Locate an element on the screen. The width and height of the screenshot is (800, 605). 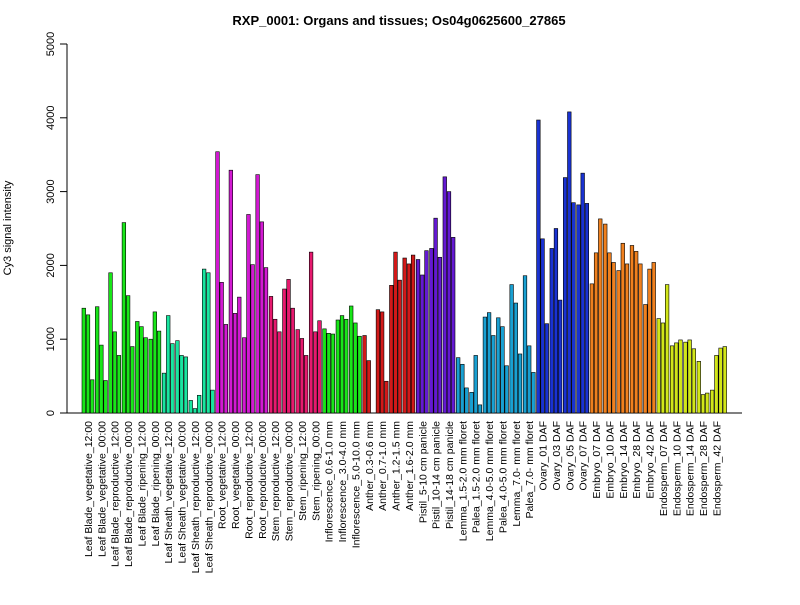
y-tick-label: 2000 is located at coordinates (51, 265).